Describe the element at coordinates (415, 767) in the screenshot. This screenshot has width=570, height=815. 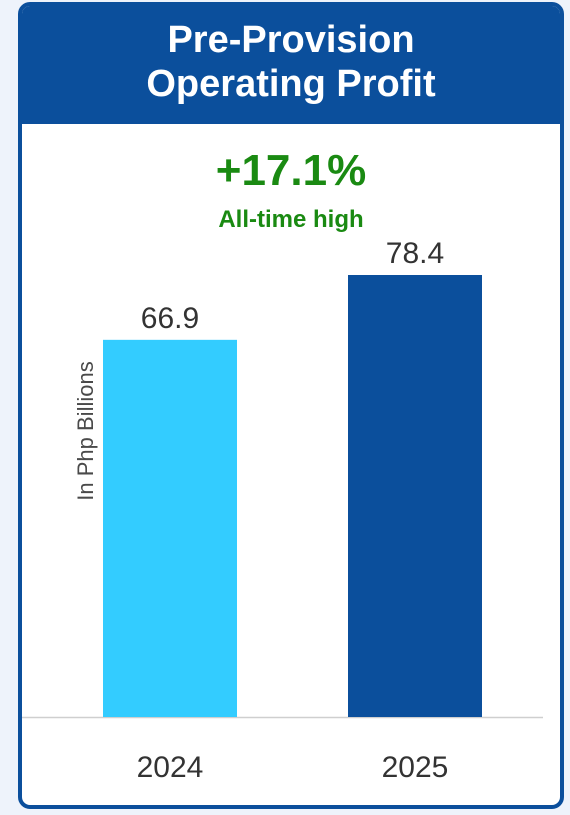
I see `x-tick-label-2025: 2025` at that location.